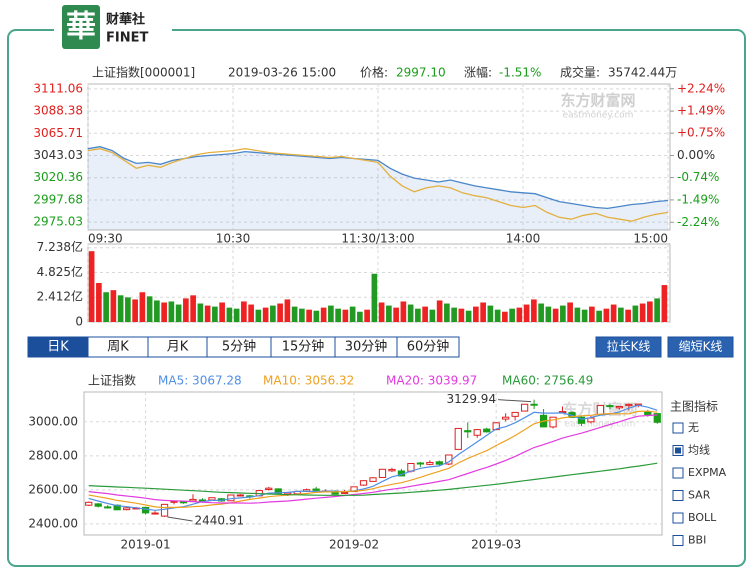  I want to click on indicator-option: BBI, so click(697, 540).